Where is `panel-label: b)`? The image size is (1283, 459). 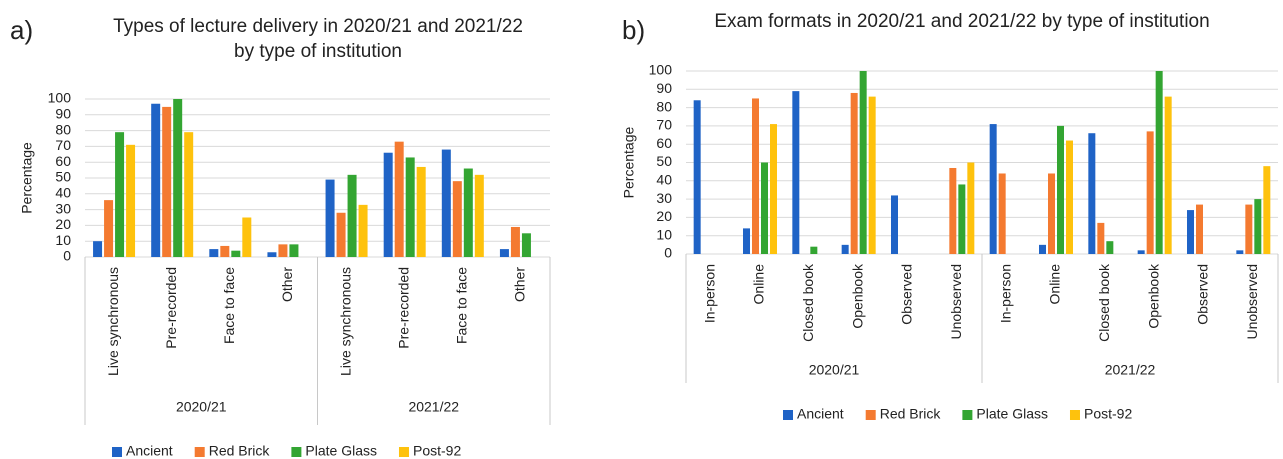 panel-label: b) is located at coordinates (633, 30).